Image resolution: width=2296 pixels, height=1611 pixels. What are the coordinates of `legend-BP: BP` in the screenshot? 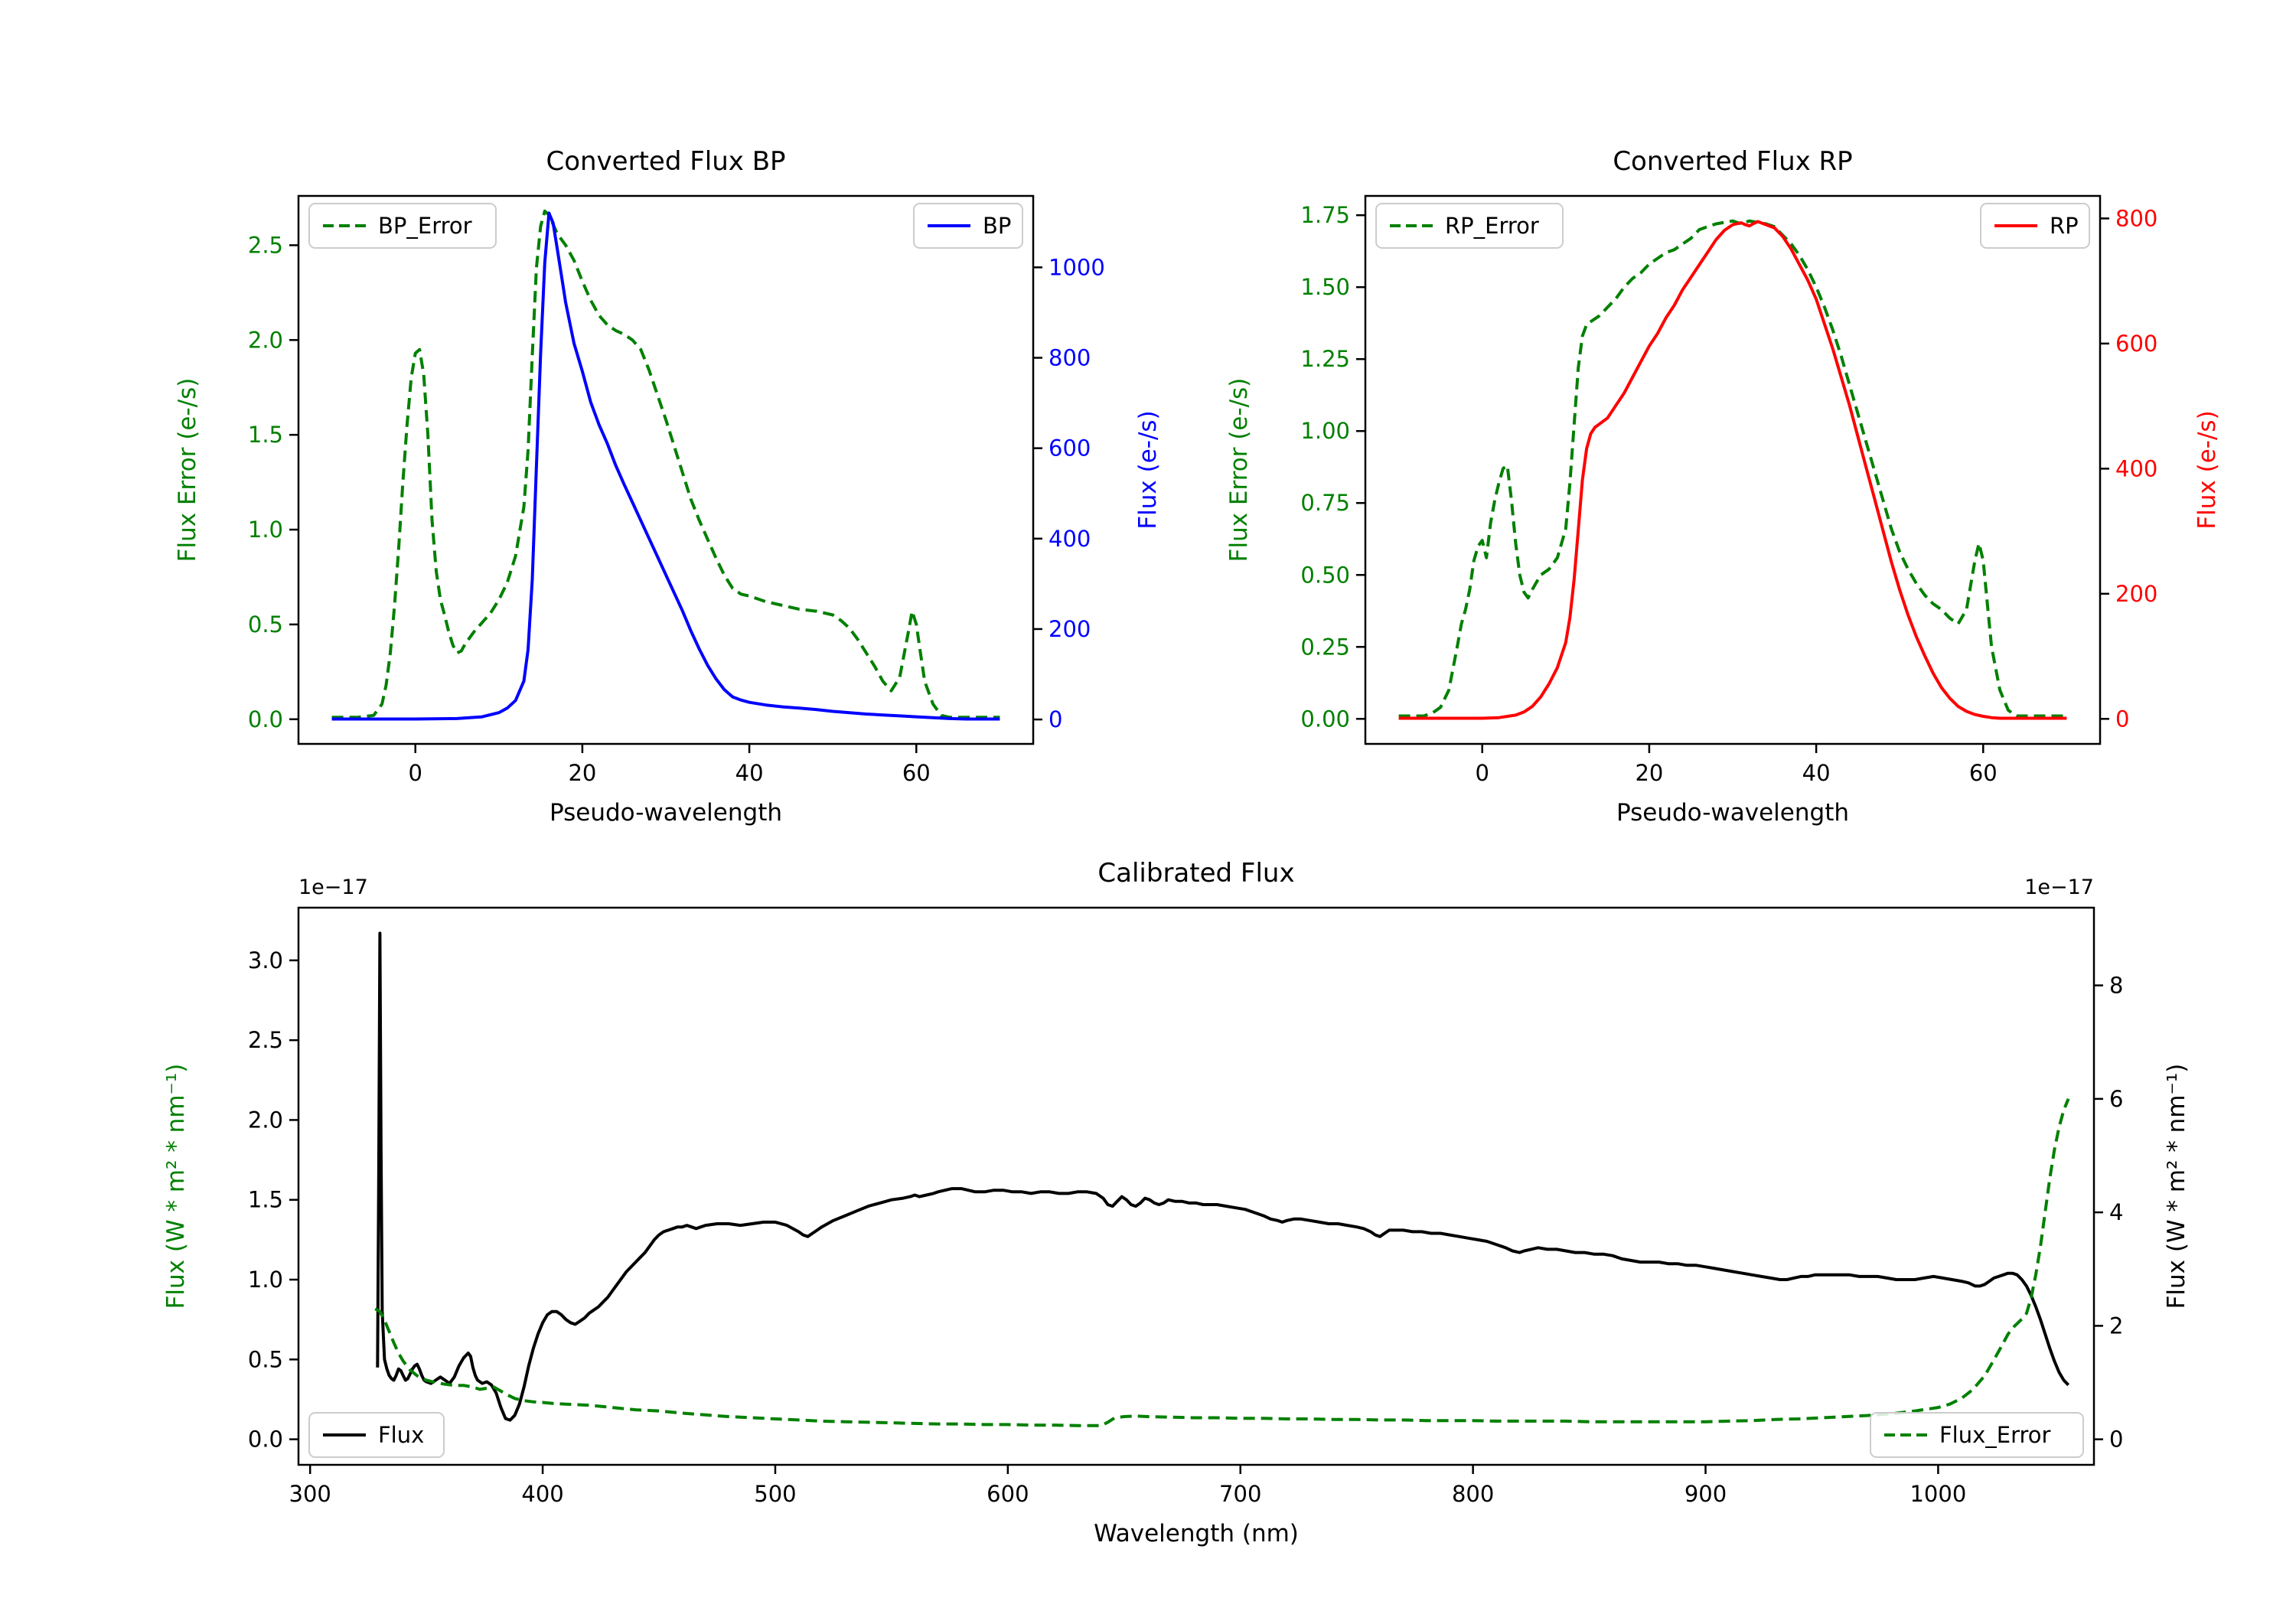 It's located at (968, 226).